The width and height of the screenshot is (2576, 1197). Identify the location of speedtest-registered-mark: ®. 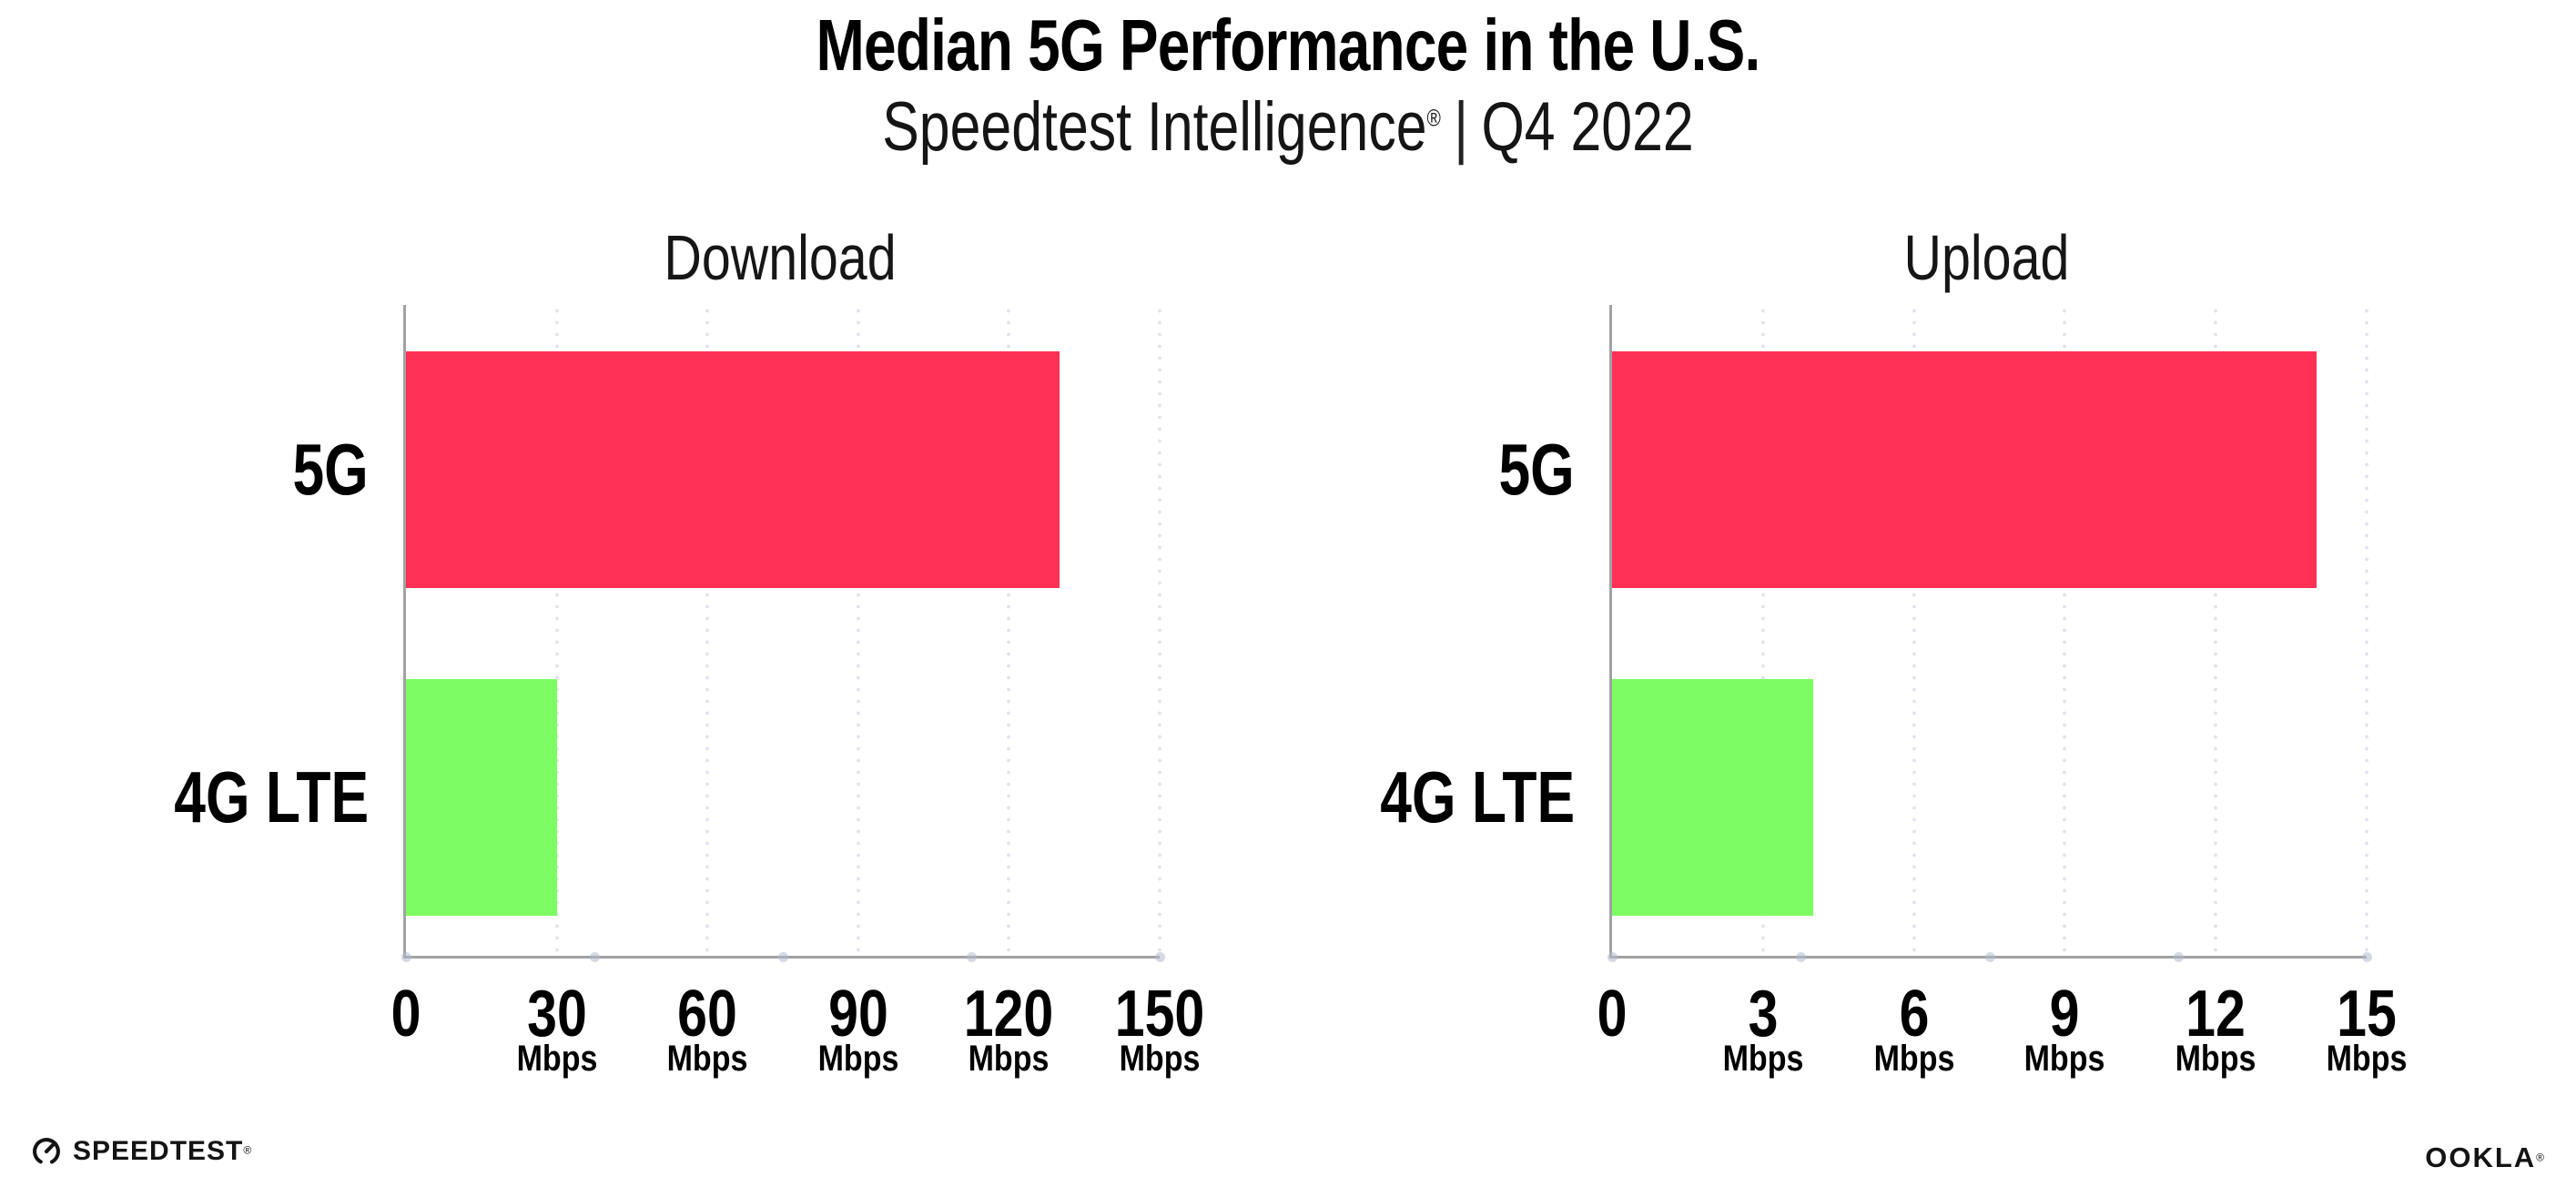
(248, 1150).